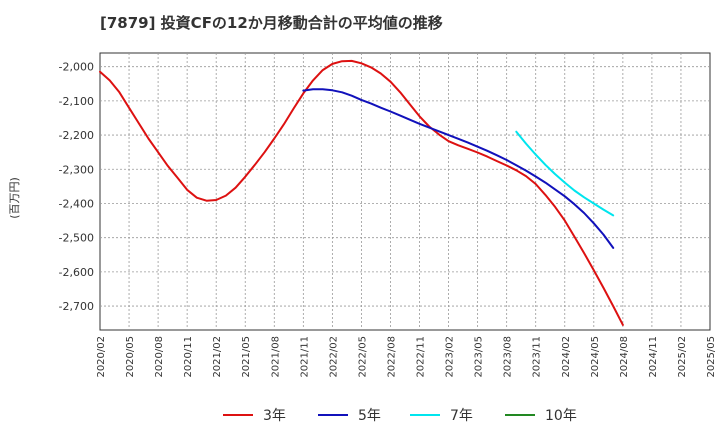  Describe the element at coordinates (479, 357) in the screenshot. I see `x-tick-label: 2023/05` at that location.